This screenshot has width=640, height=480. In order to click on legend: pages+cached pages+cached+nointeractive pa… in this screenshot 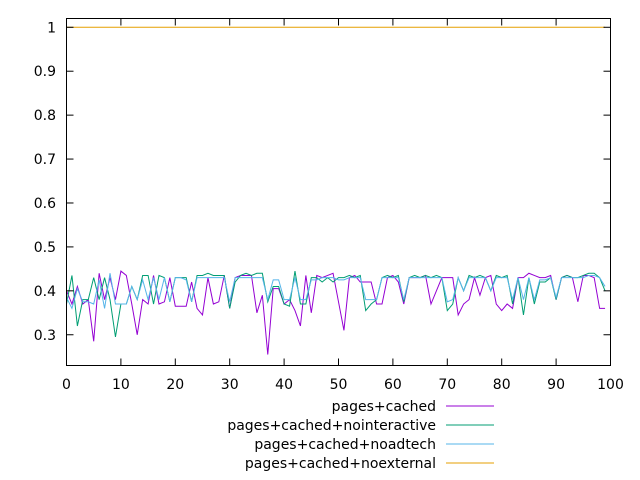, I will do `click(360, 435)`.